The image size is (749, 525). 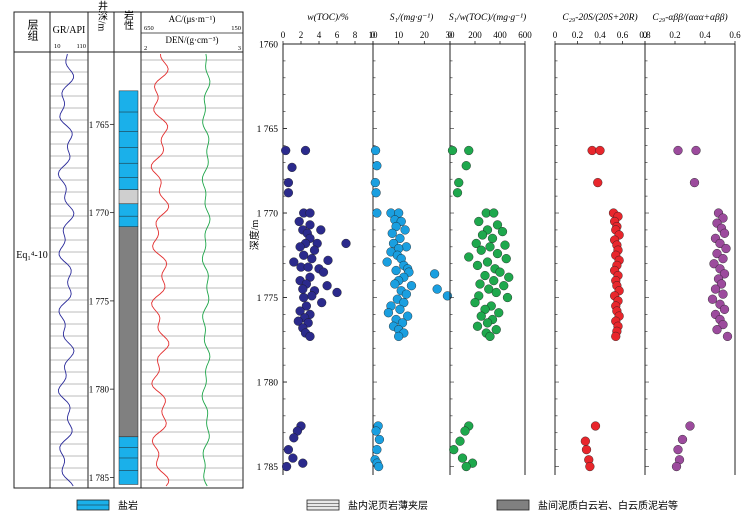 What do you see at coordinates (329, 243) in the screenshot?
I see `panel-toc: 0 2 4 6 8 10 w(TOC)/%` at bounding box center [329, 243].